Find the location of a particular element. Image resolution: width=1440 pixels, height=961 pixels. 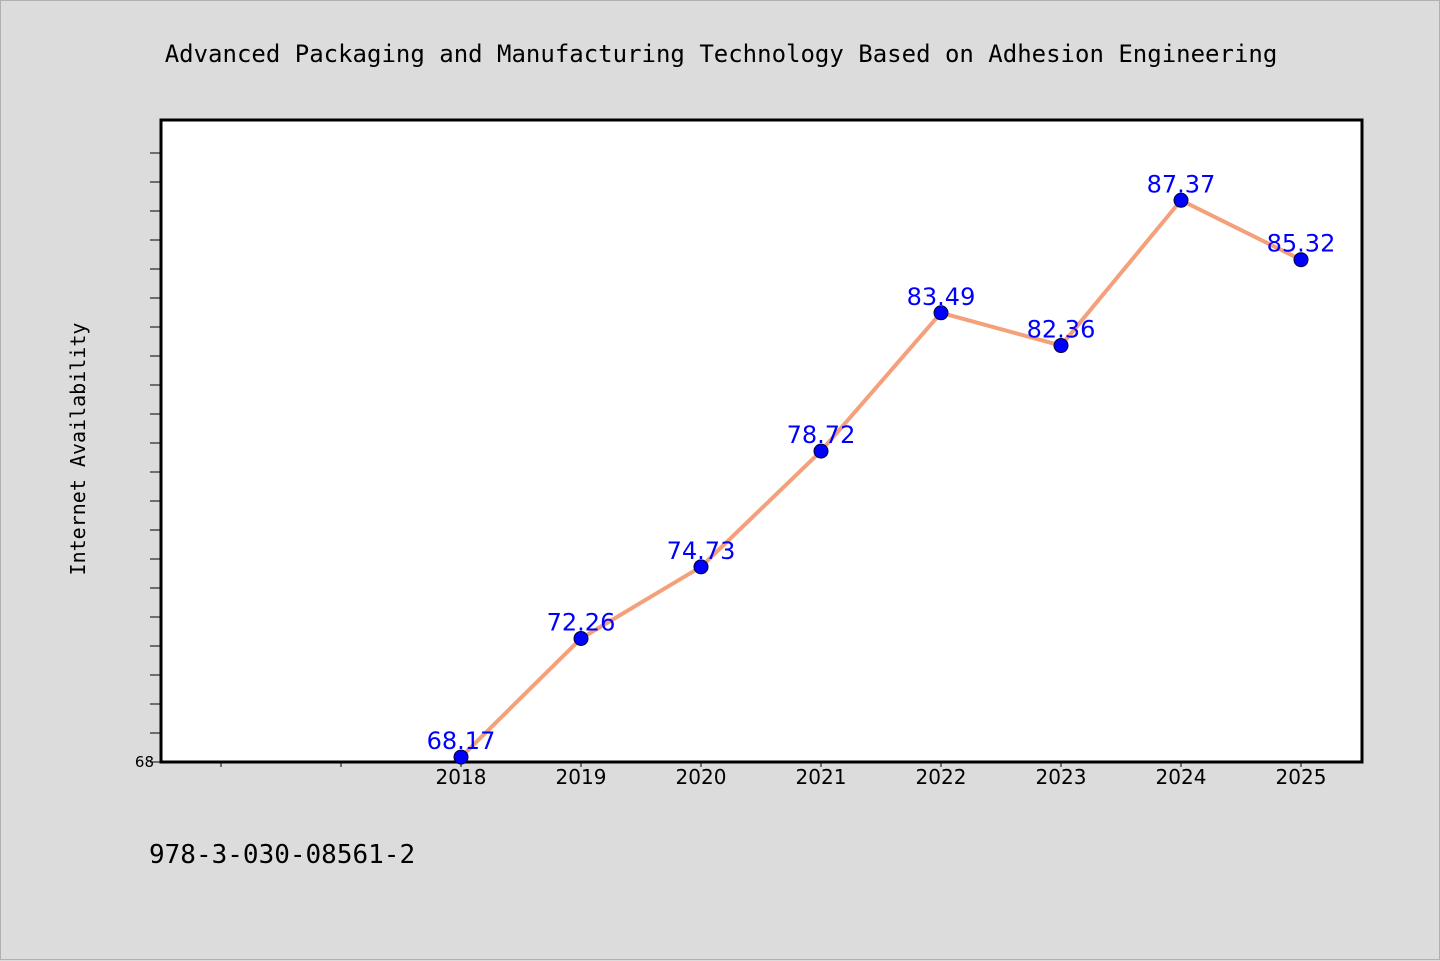

data-label: 85.32 is located at coordinates (1301, 244).